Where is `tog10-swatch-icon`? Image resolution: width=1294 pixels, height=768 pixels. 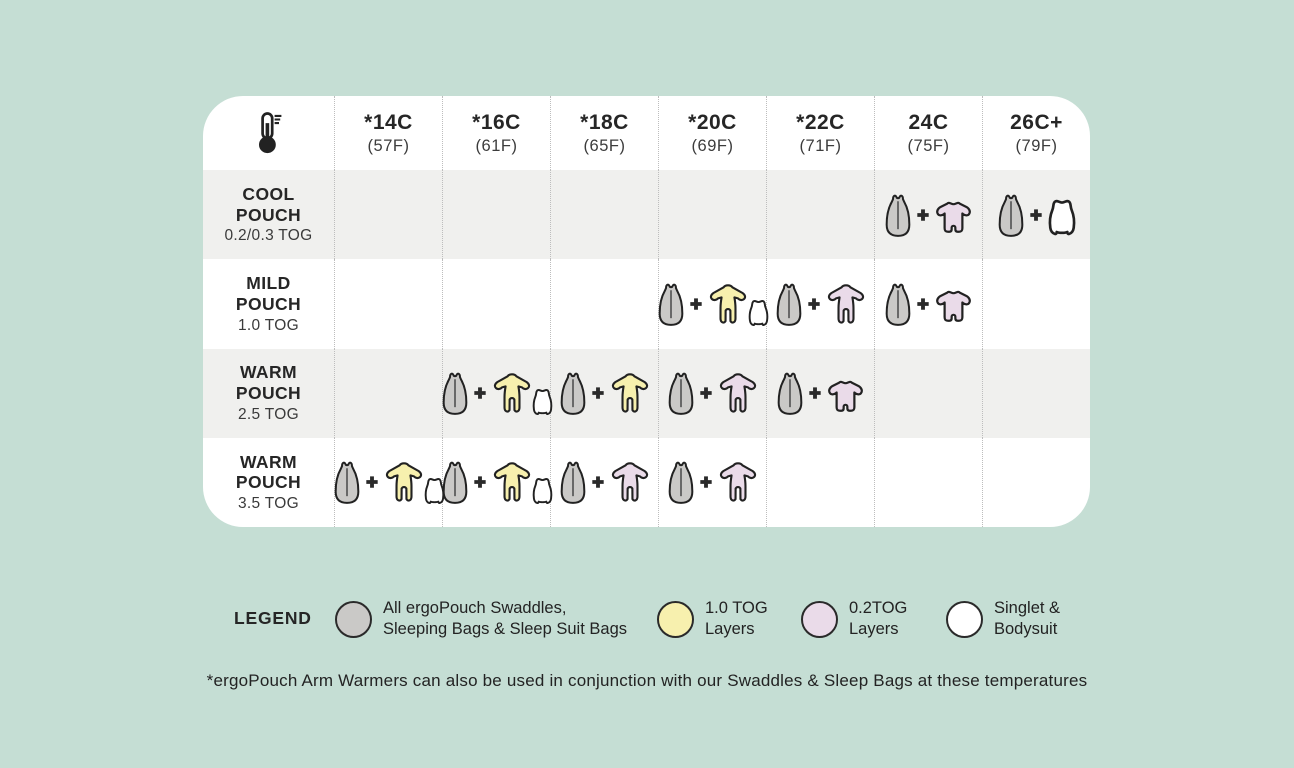 tog10-swatch-icon is located at coordinates (675, 619).